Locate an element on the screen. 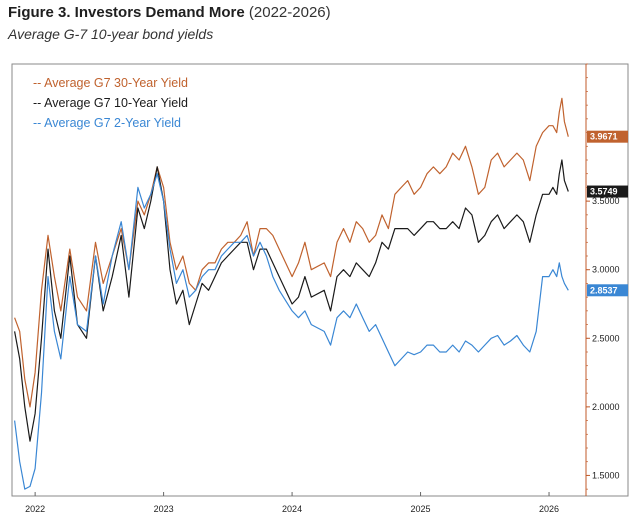 This screenshot has height=524, width=640. last-value-label-2: 3.5749 is located at coordinates (604, 192).